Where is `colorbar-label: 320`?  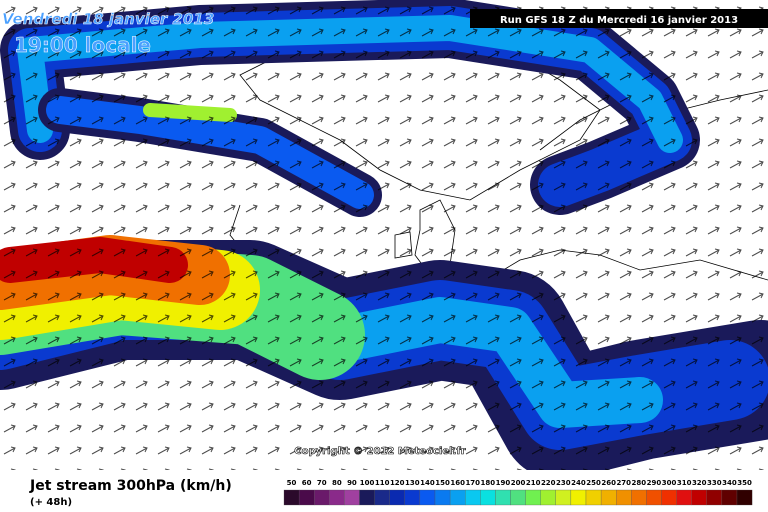 colorbar-label: 320 is located at coordinates (699, 483).